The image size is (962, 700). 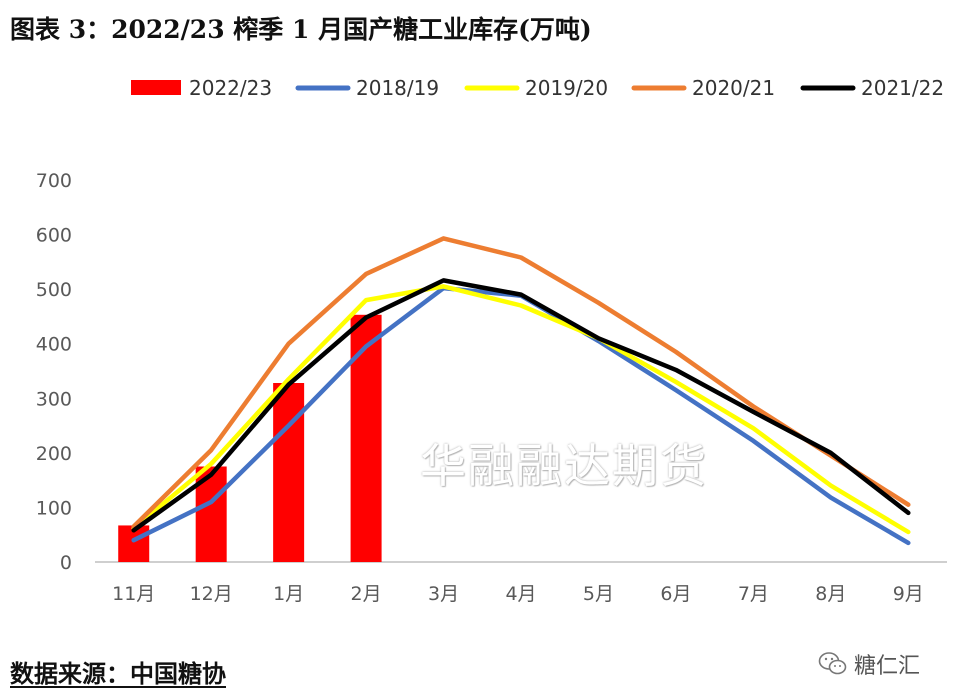 I want to click on wechat-icon, so click(x=832, y=663).